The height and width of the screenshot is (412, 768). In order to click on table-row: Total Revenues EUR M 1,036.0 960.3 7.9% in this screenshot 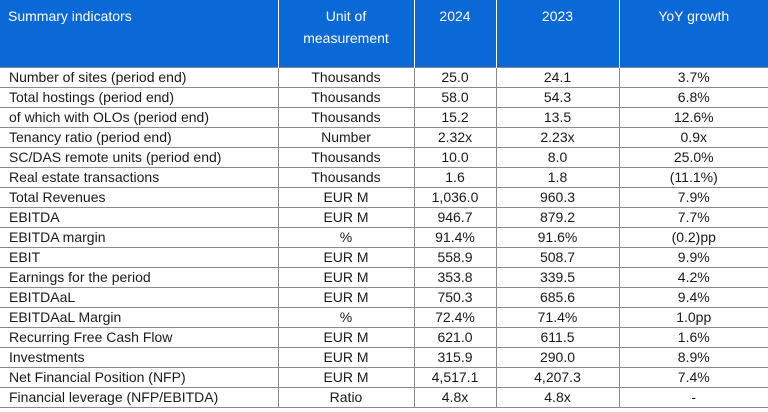, I will do `click(384, 197)`.